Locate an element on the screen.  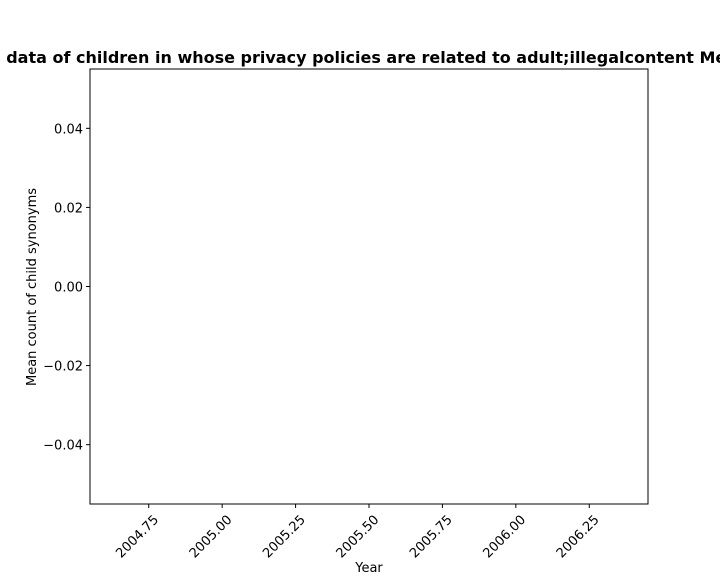
y-tick-label: 0.00 is located at coordinates (68, 288).